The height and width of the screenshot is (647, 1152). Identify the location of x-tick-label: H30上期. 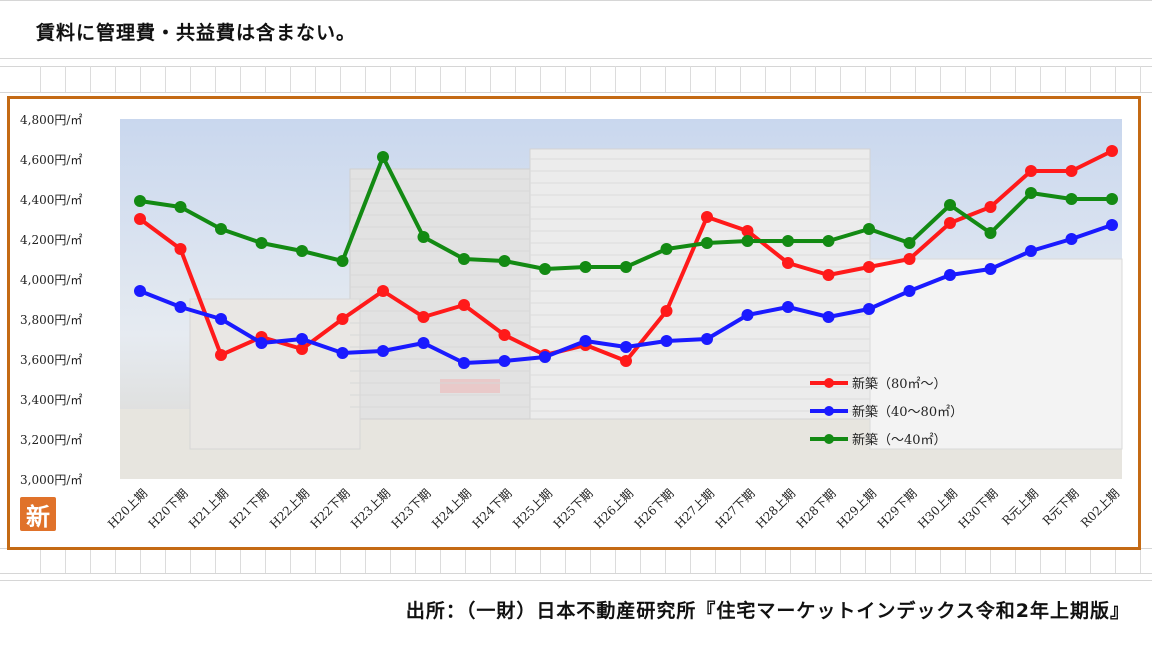
(937, 508).